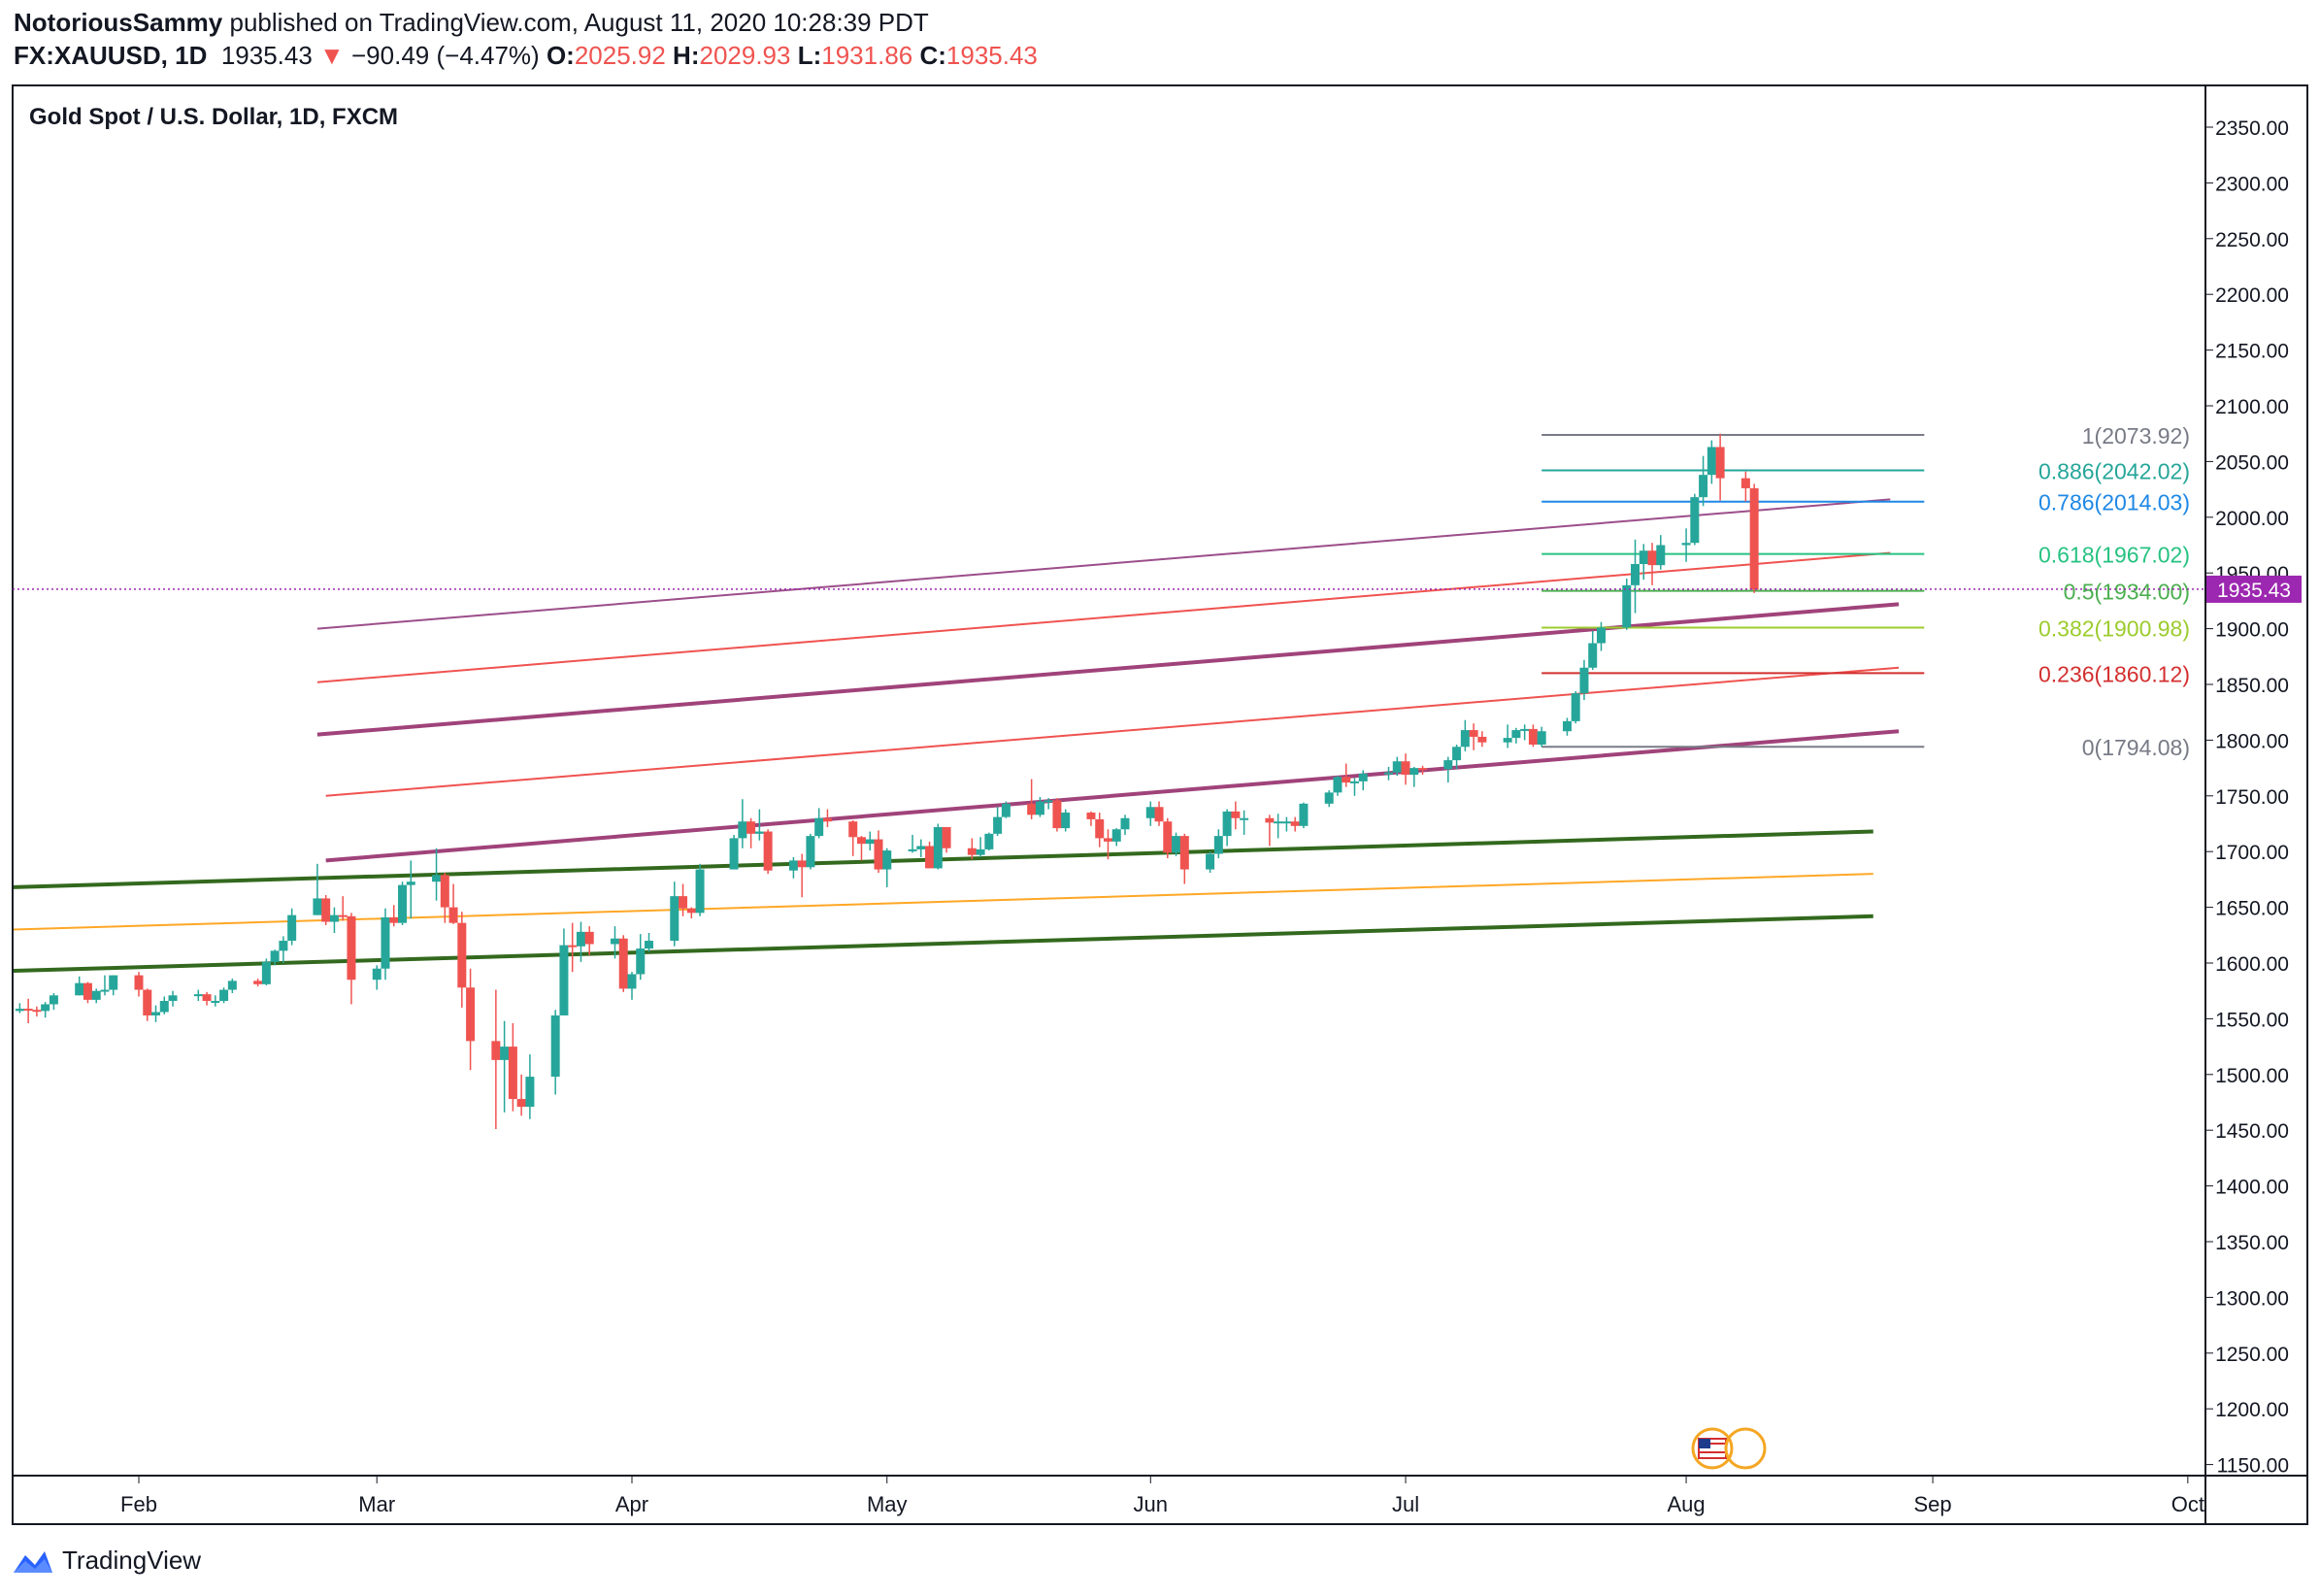  Describe the element at coordinates (2252, 909) in the screenshot. I see `price-tick-label: 1650.00` at that location.